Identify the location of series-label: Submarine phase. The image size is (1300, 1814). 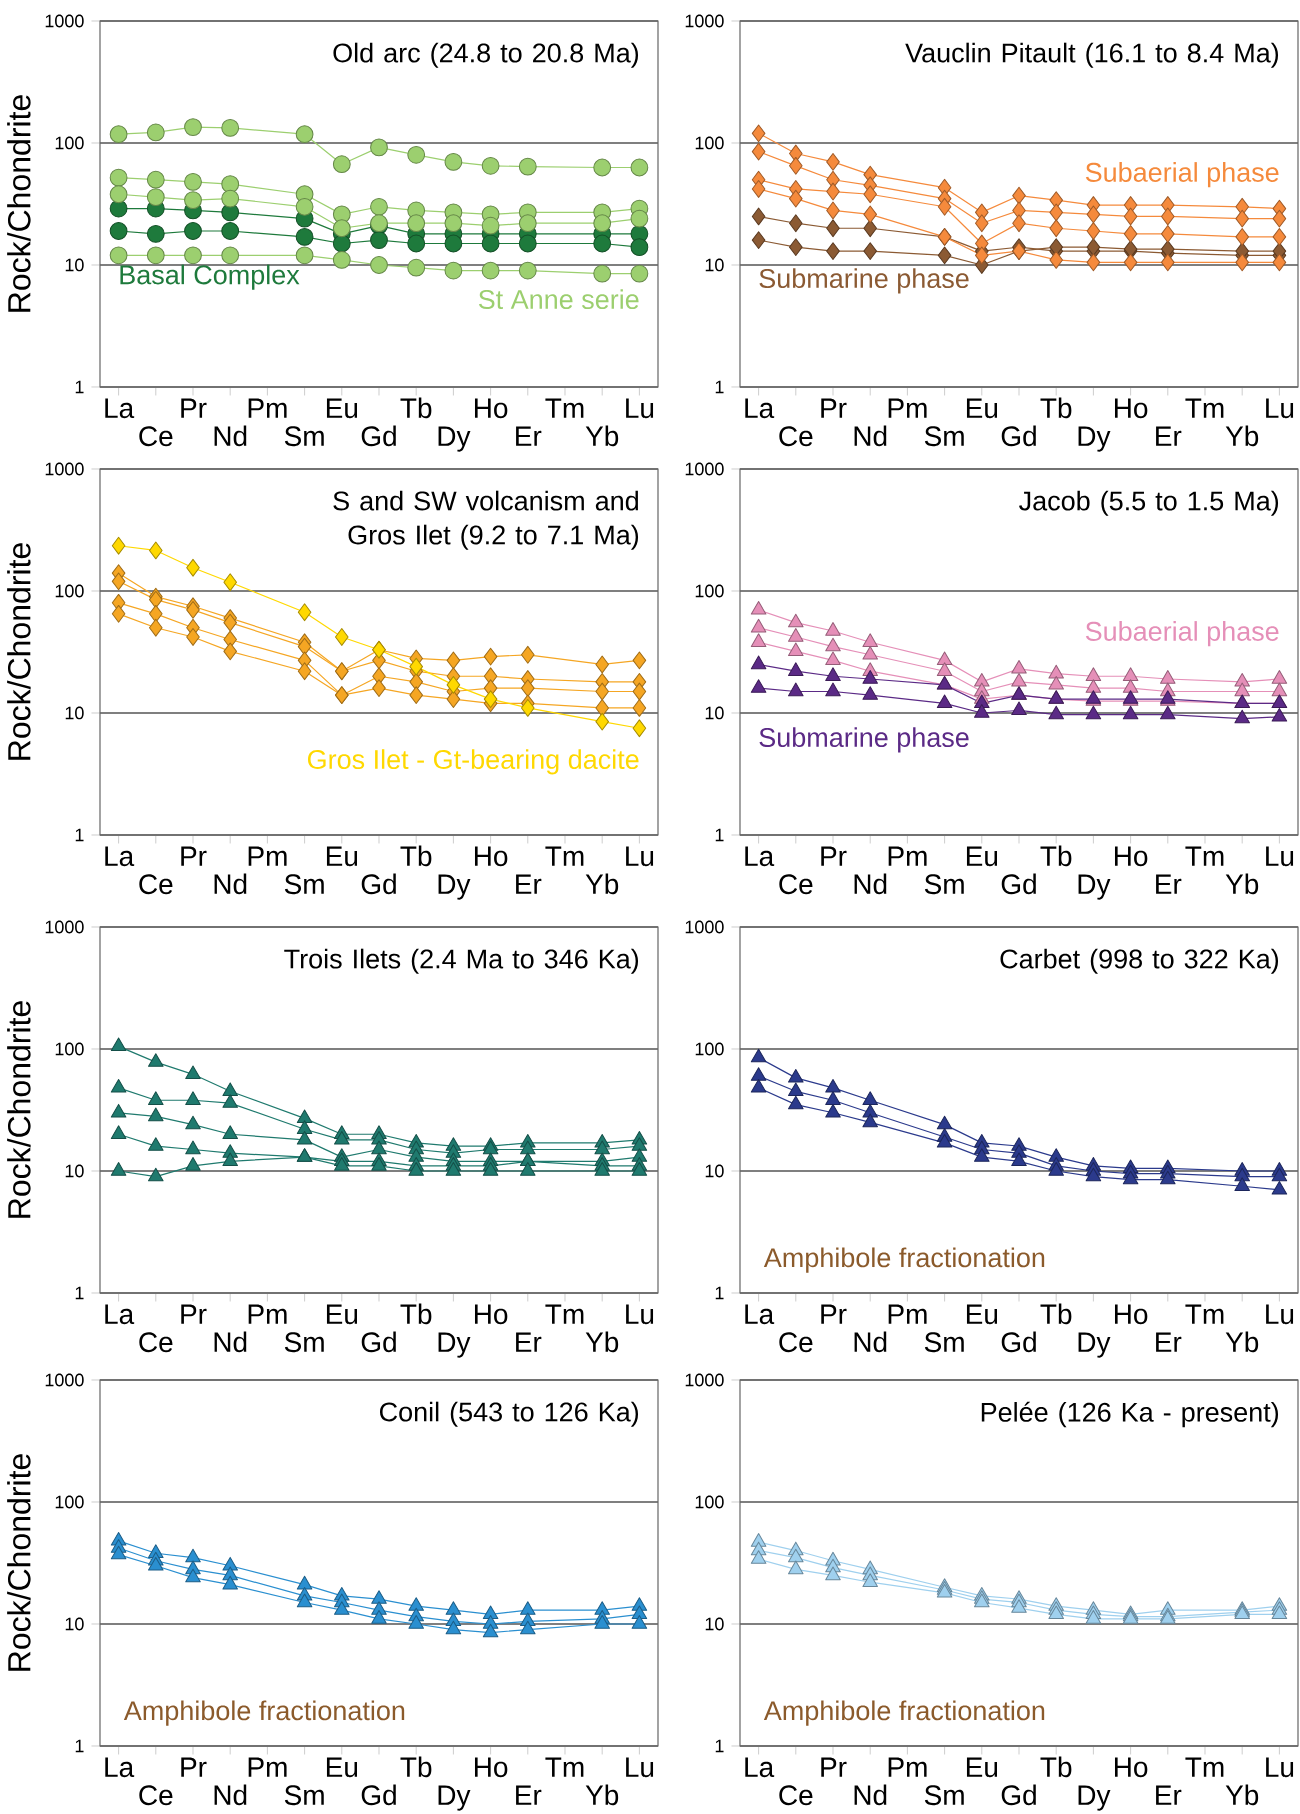
(864, 281).